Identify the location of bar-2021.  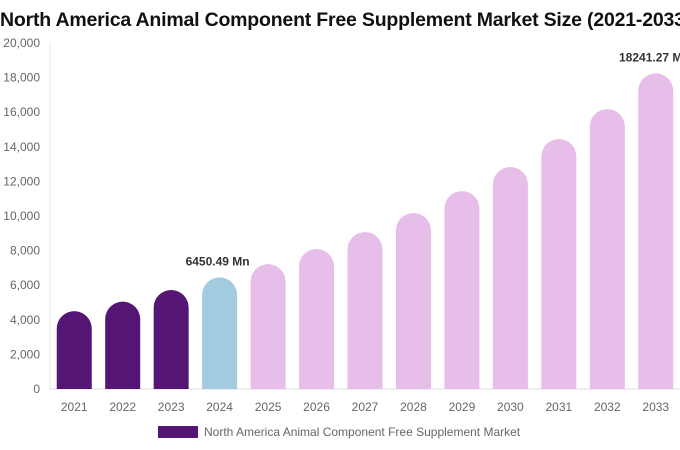
(74, 350).